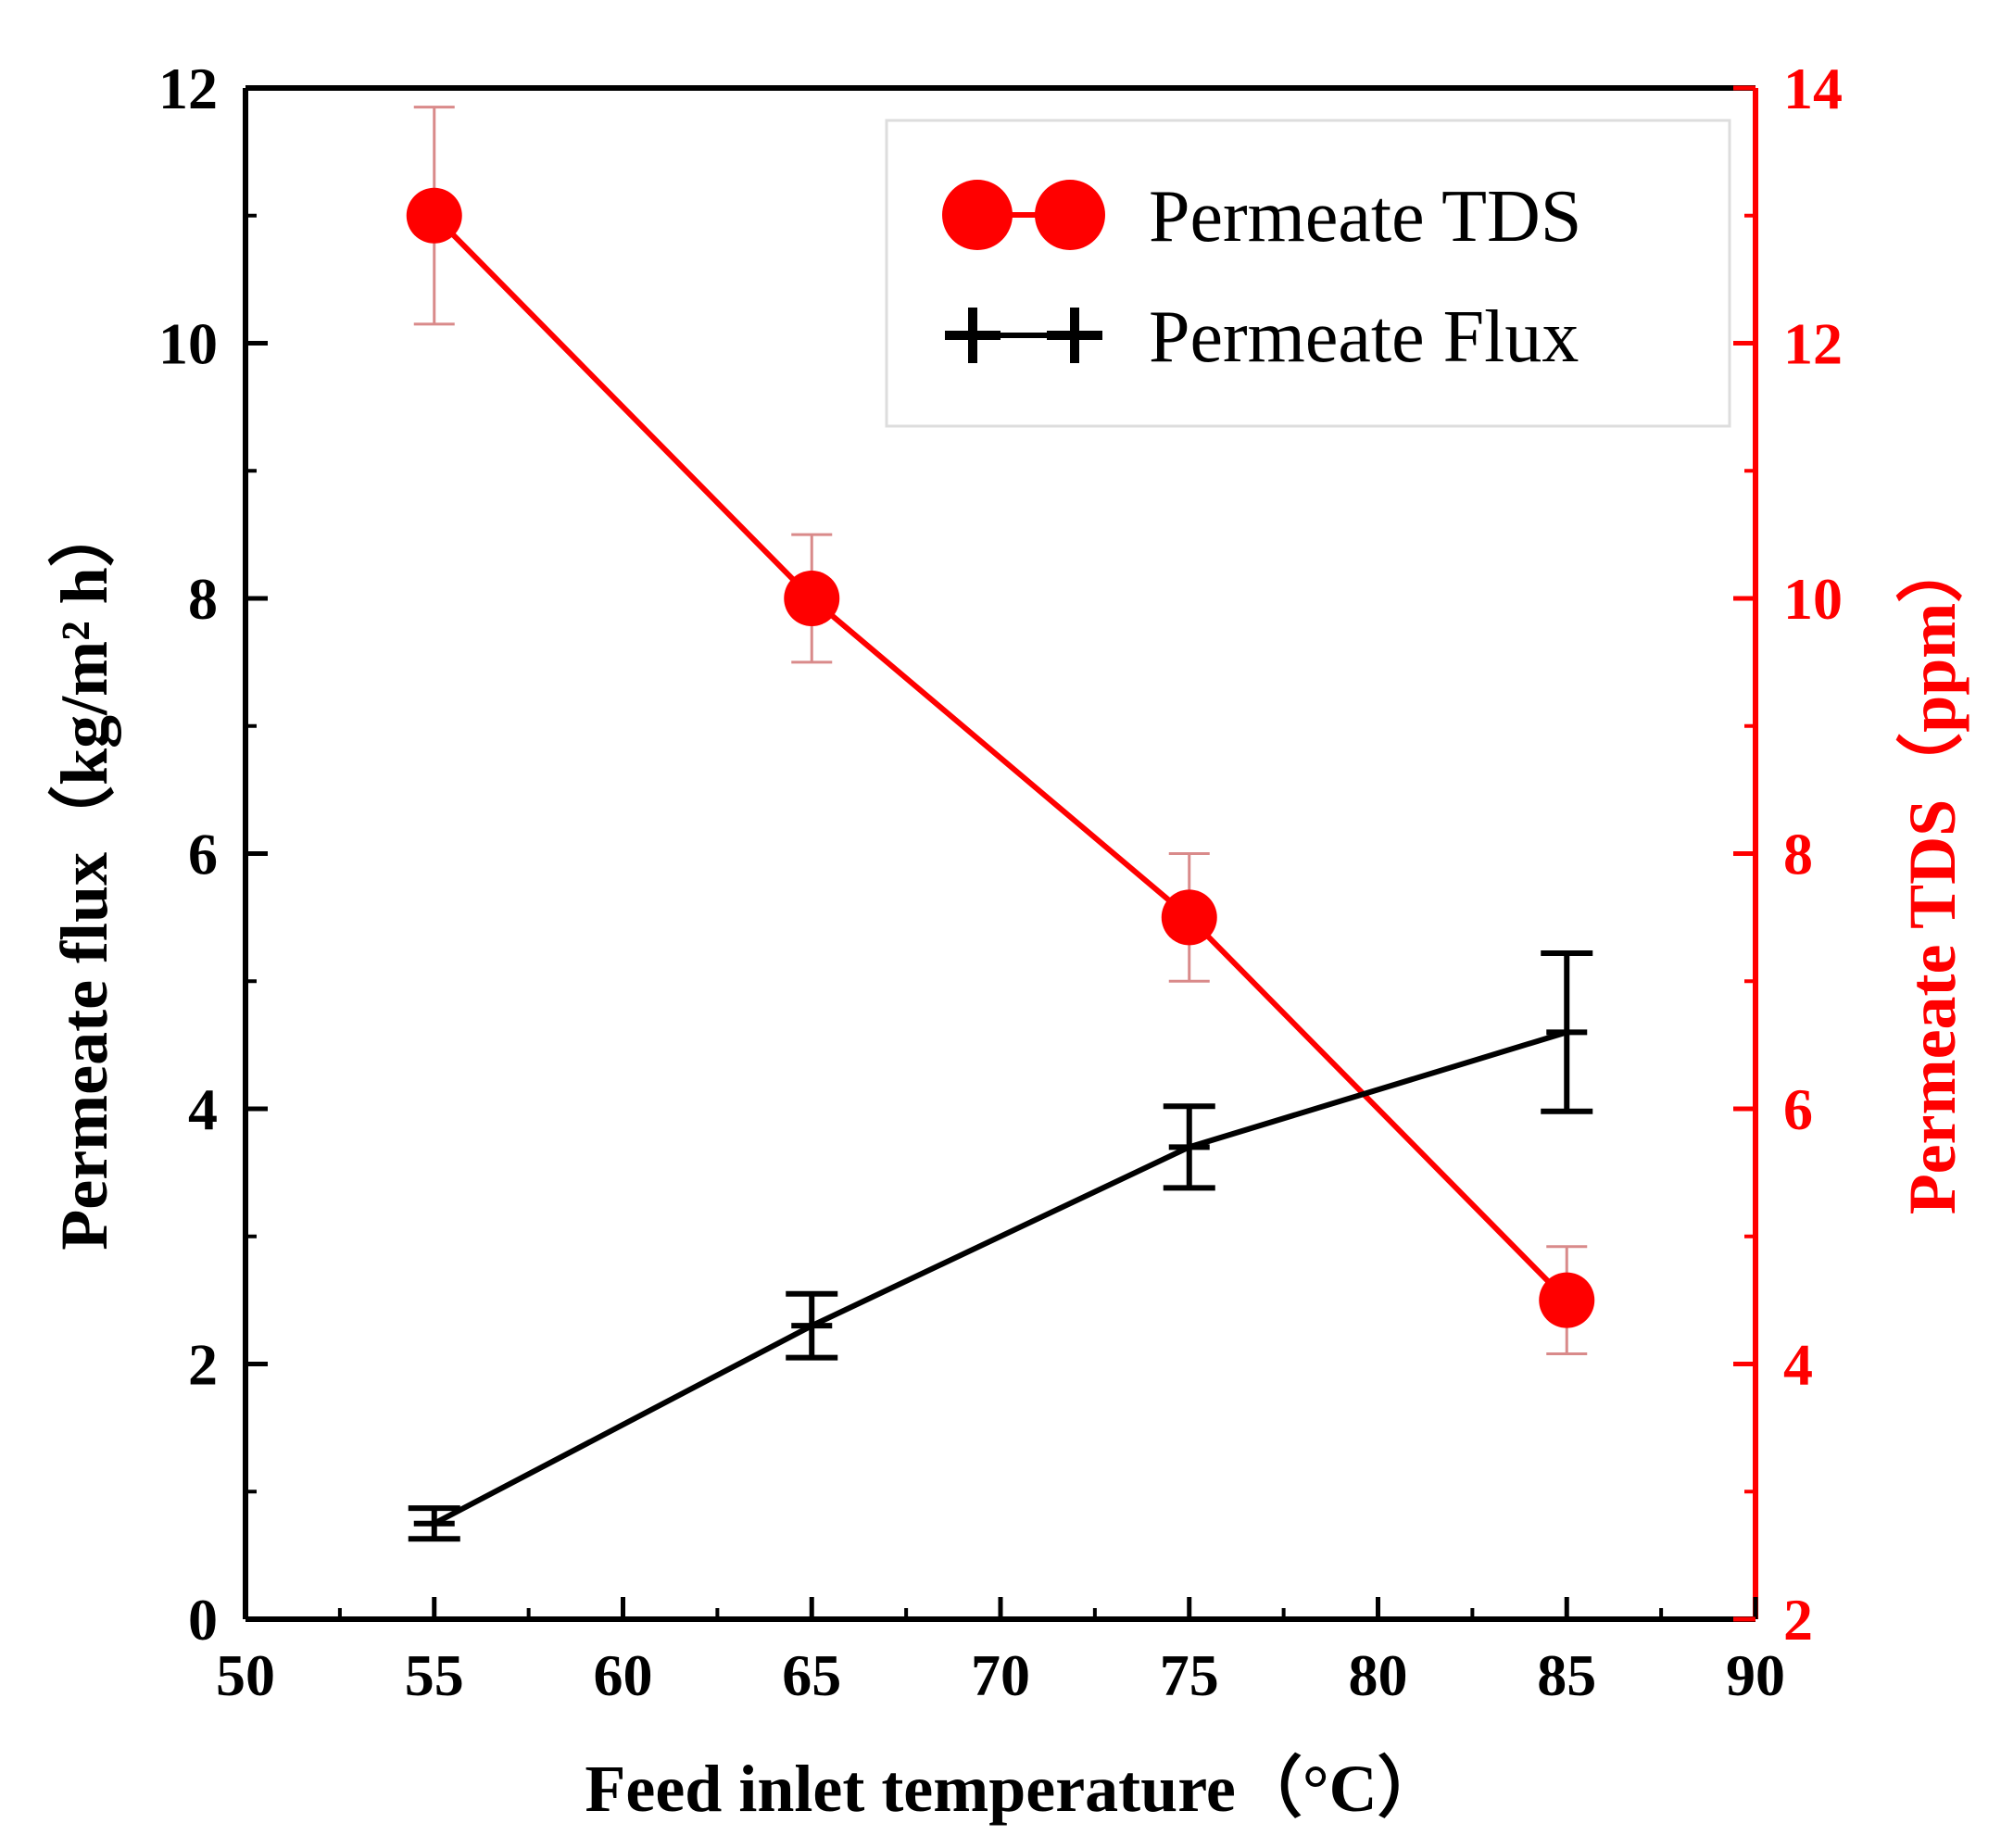  I want to click on y-tick-label: 10, so click(188, 344).